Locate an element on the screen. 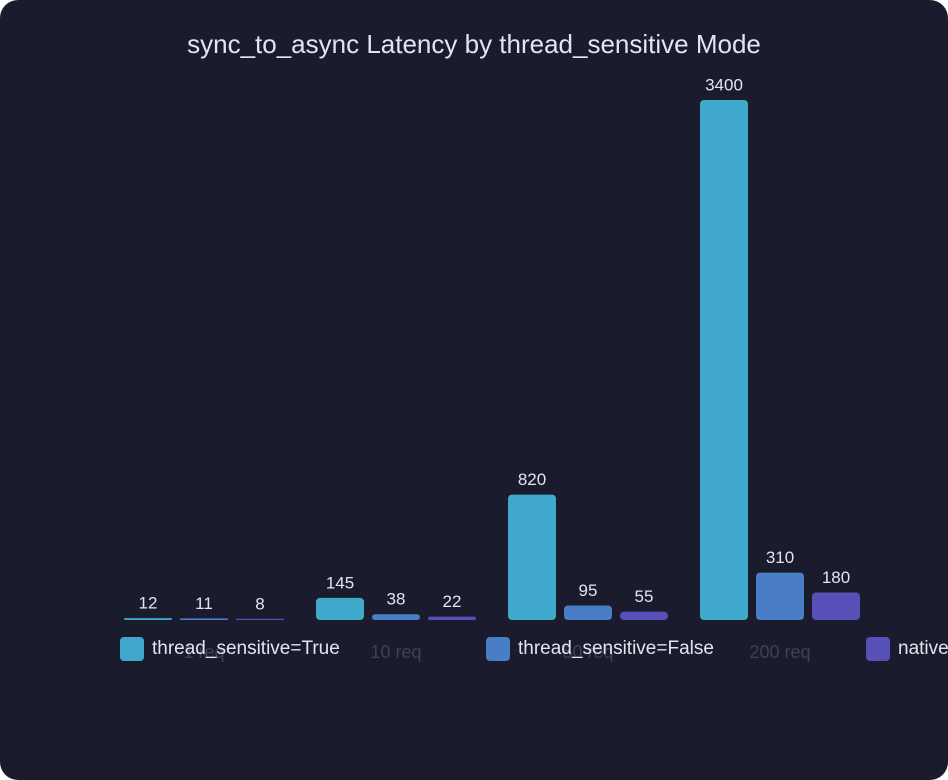 The height and width of the screenshot is (780, 948). value-label: 8 is located at coordinates (259, 603).